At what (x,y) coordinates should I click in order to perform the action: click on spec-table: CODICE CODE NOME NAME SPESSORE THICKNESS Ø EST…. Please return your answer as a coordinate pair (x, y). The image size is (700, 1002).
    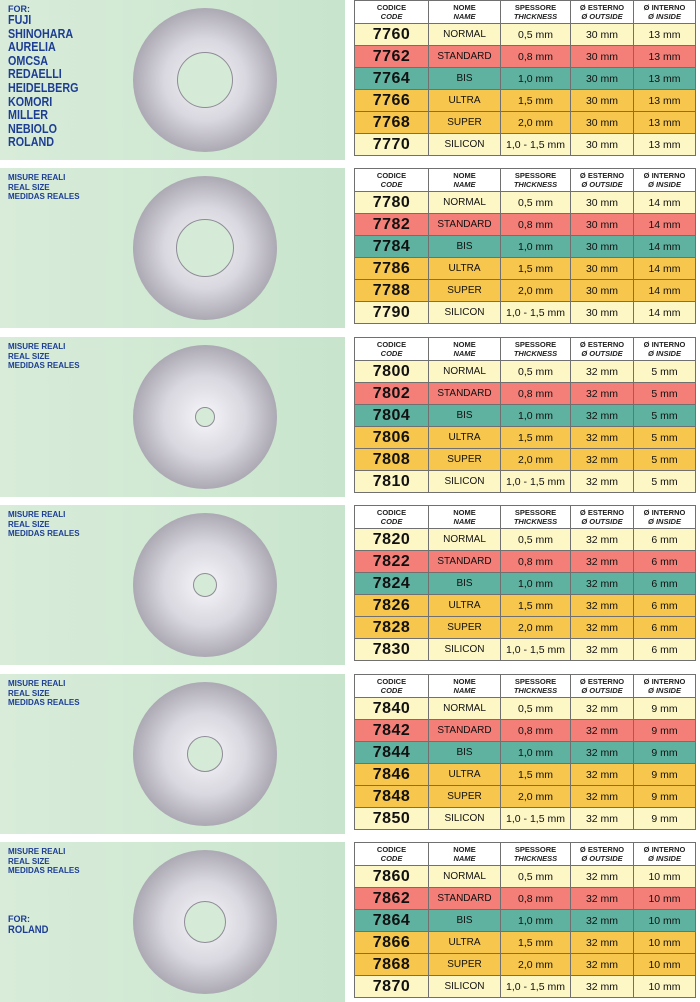
    Looking at the image, I should click on (525, 752).